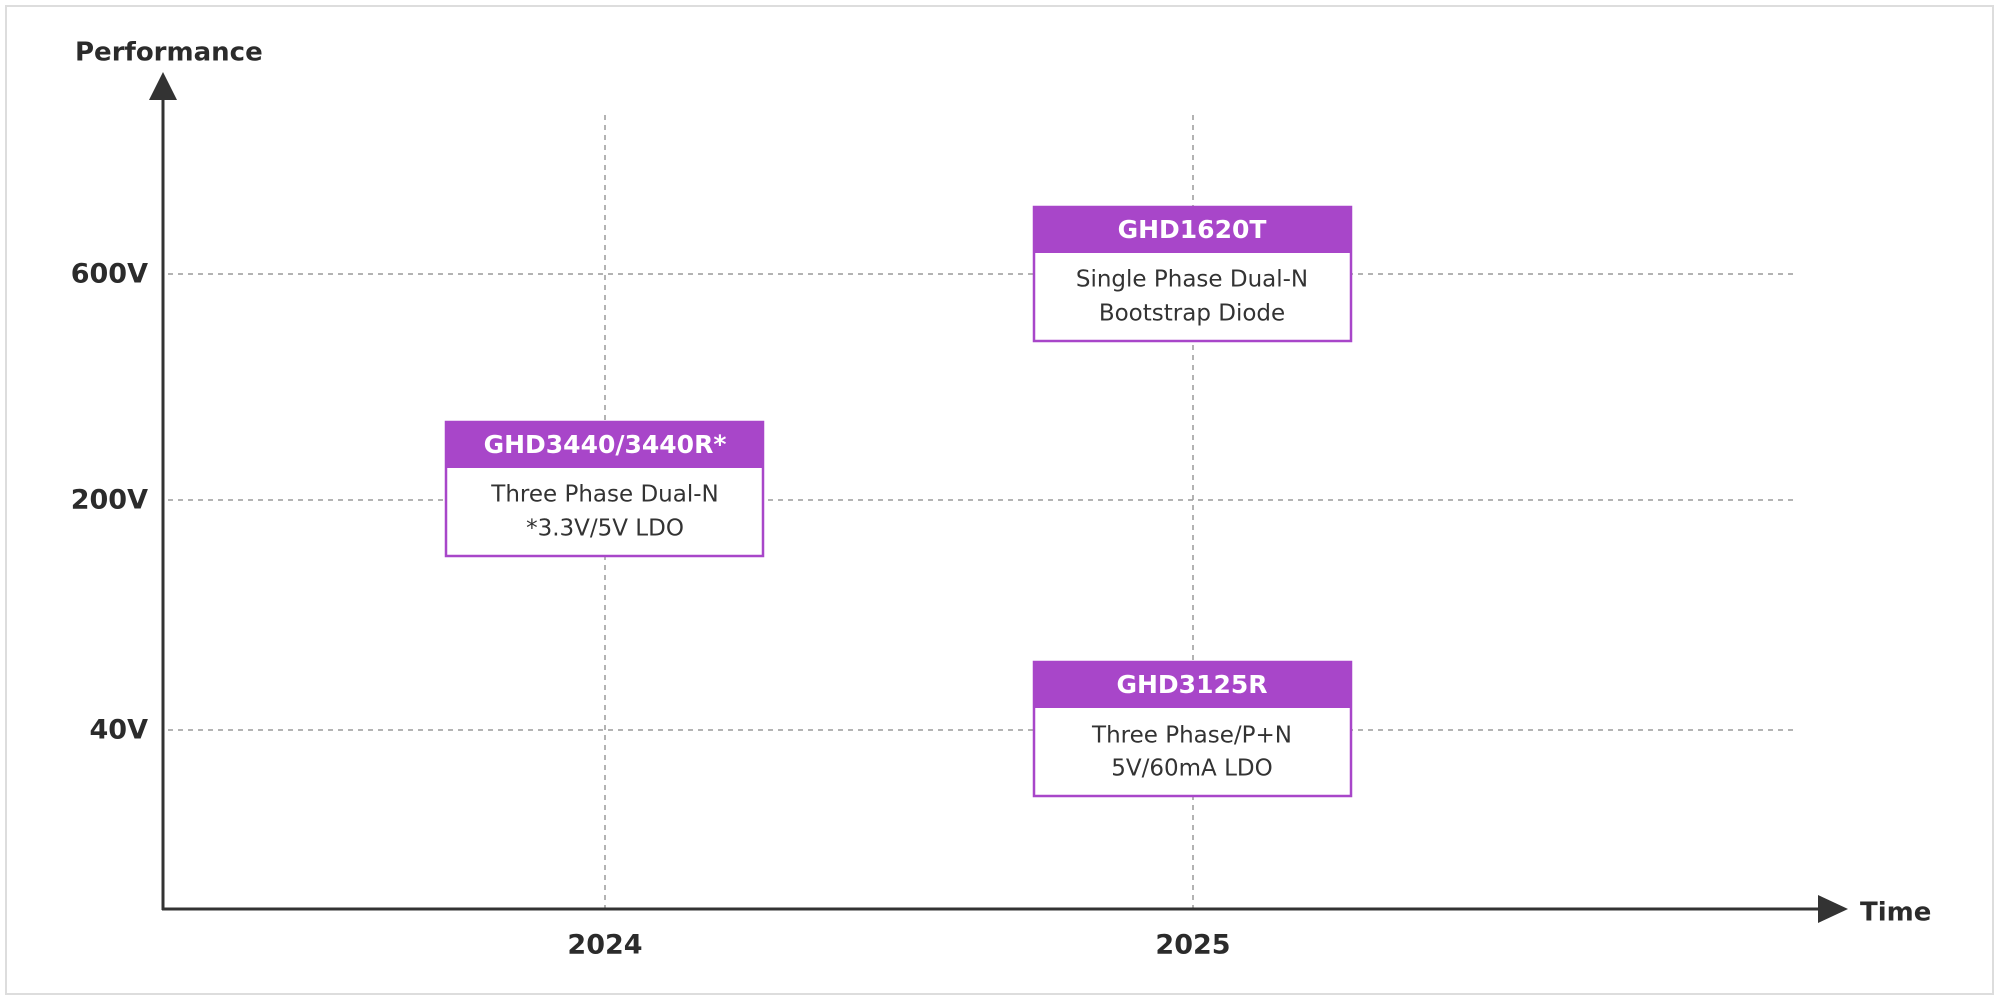 This screenshot has width=2000, height=1000. What do you see at coordinates (109, 500) in the screenshot?
I see `y-level: 200V` at bounding box center [109, 500].